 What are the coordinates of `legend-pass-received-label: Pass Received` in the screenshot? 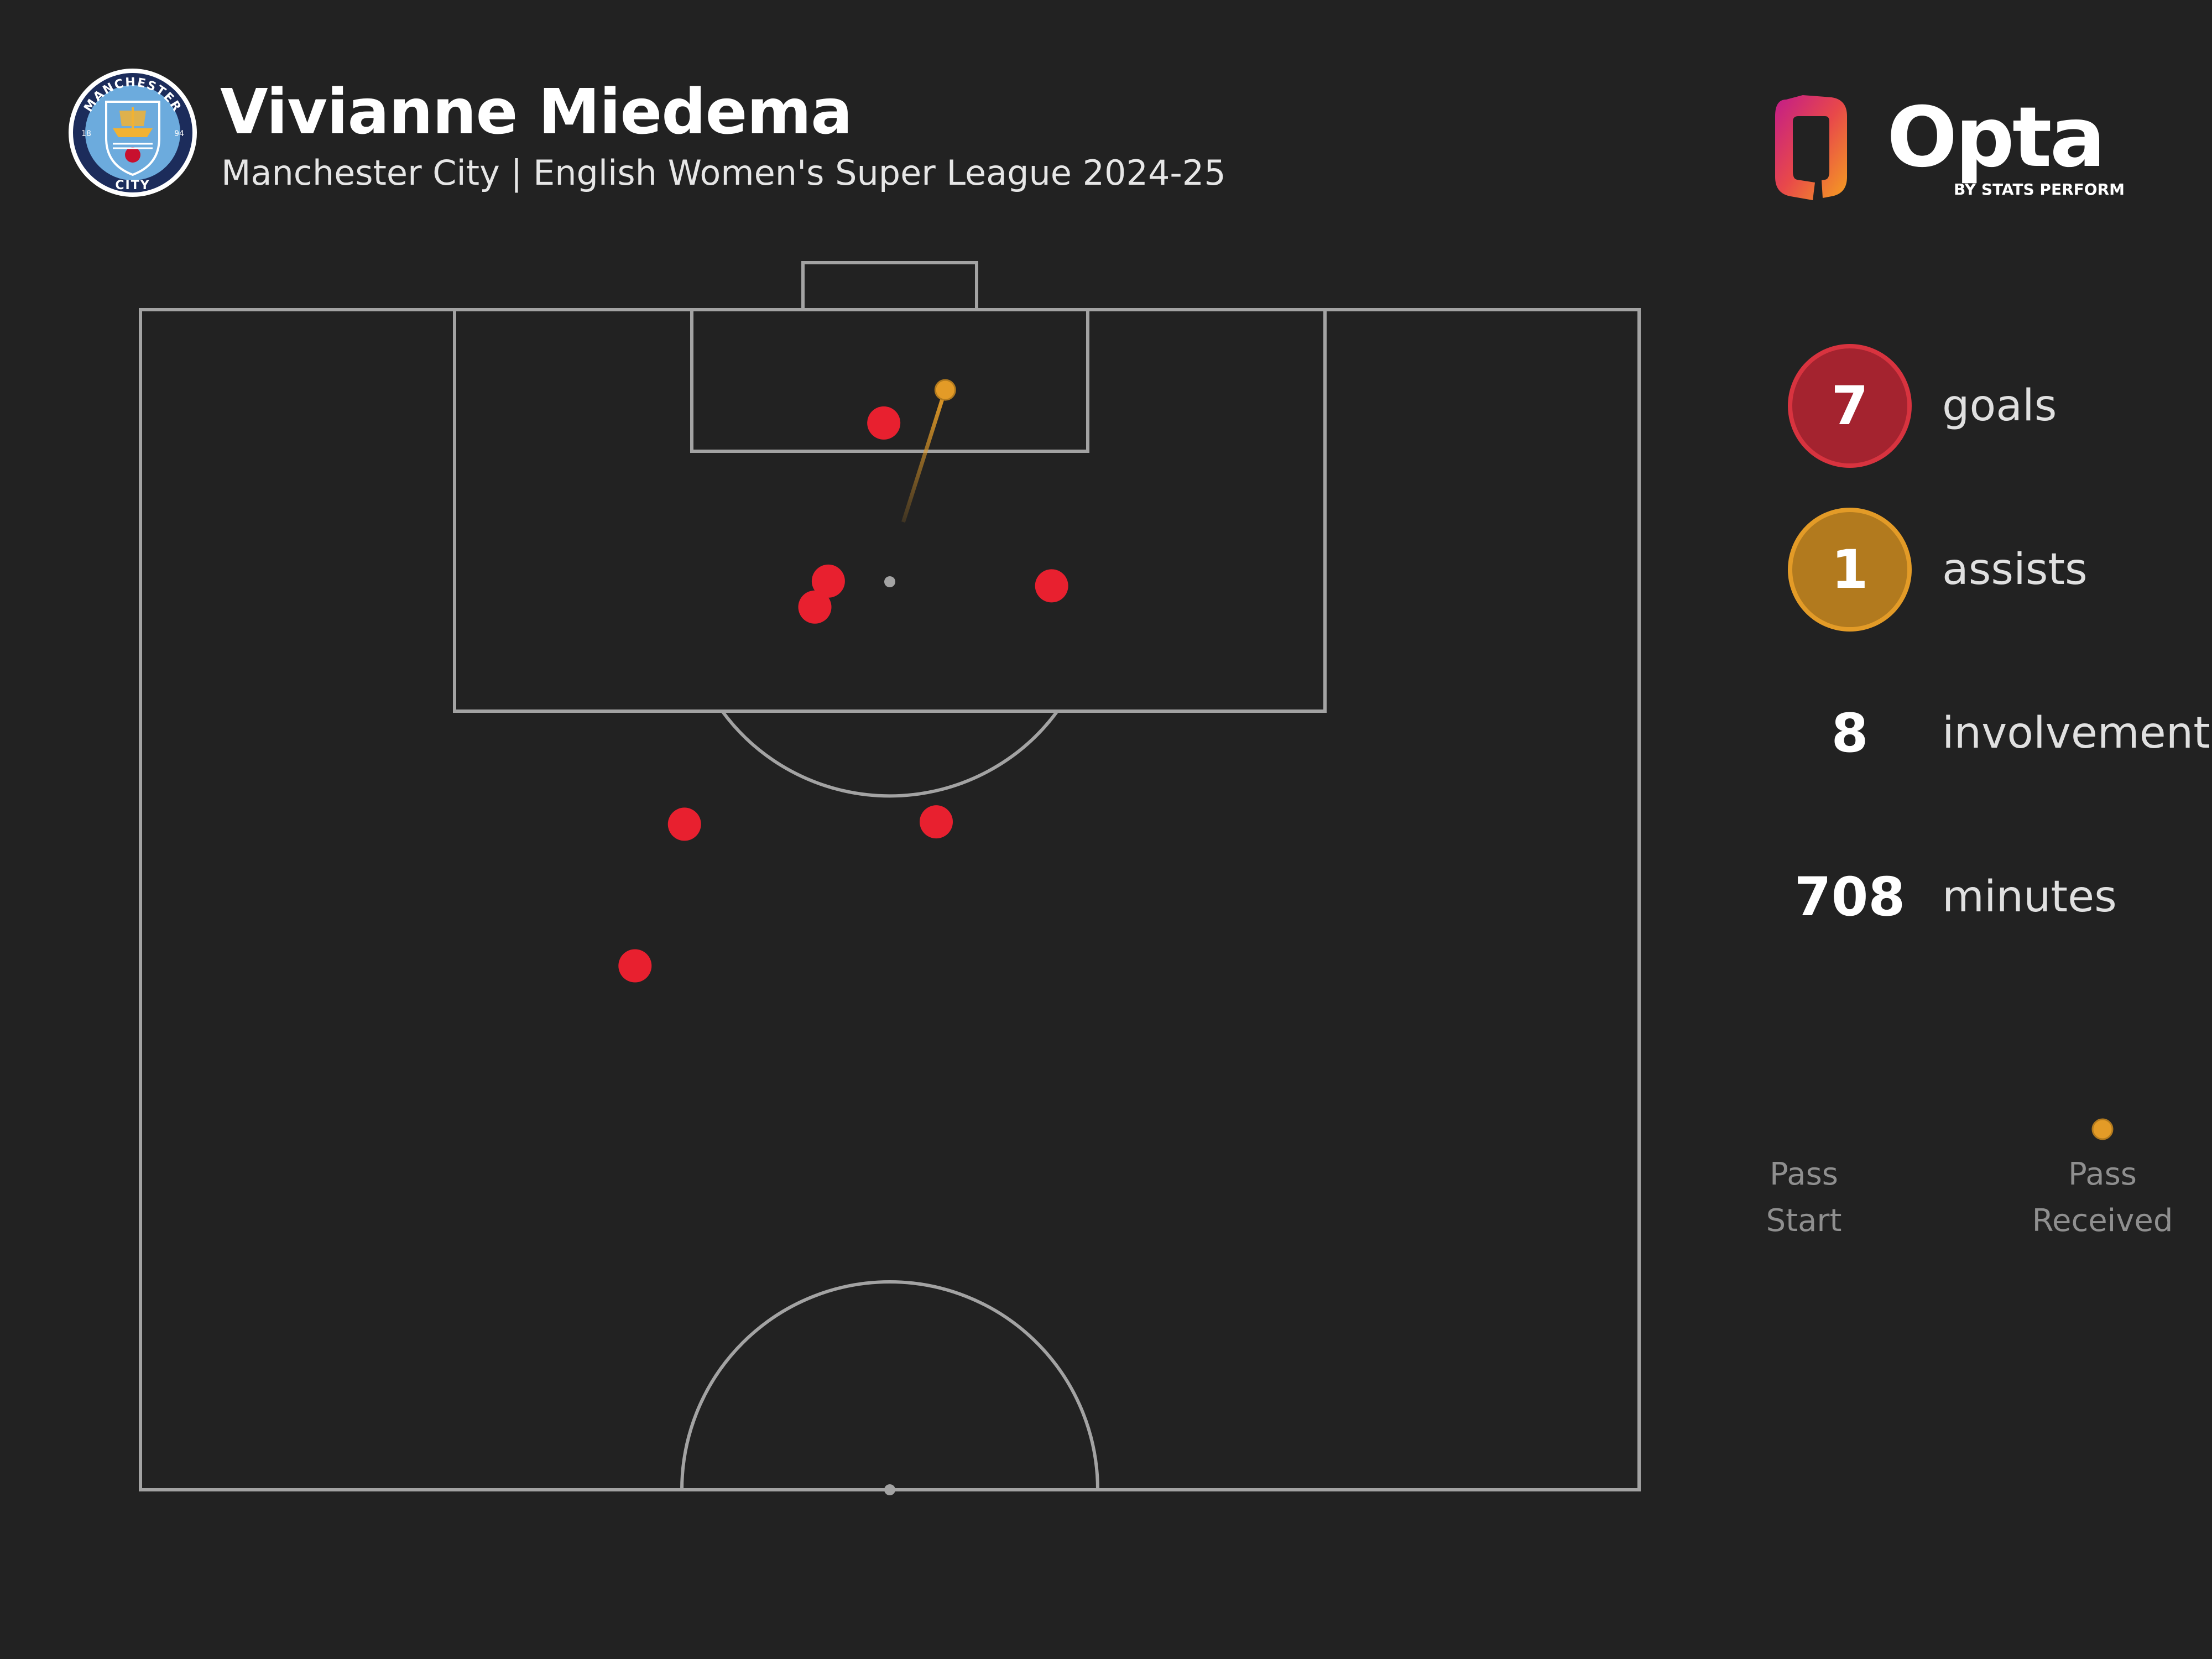 It's located at (2102, 1198).